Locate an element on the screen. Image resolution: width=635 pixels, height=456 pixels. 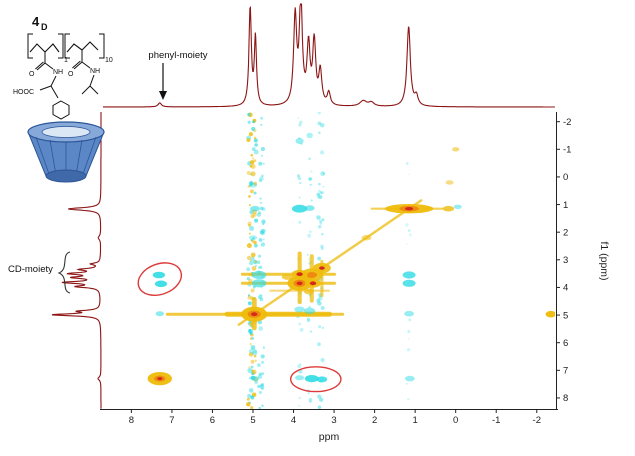
y-tick-label: 6 is located at coordinates (565, 343).